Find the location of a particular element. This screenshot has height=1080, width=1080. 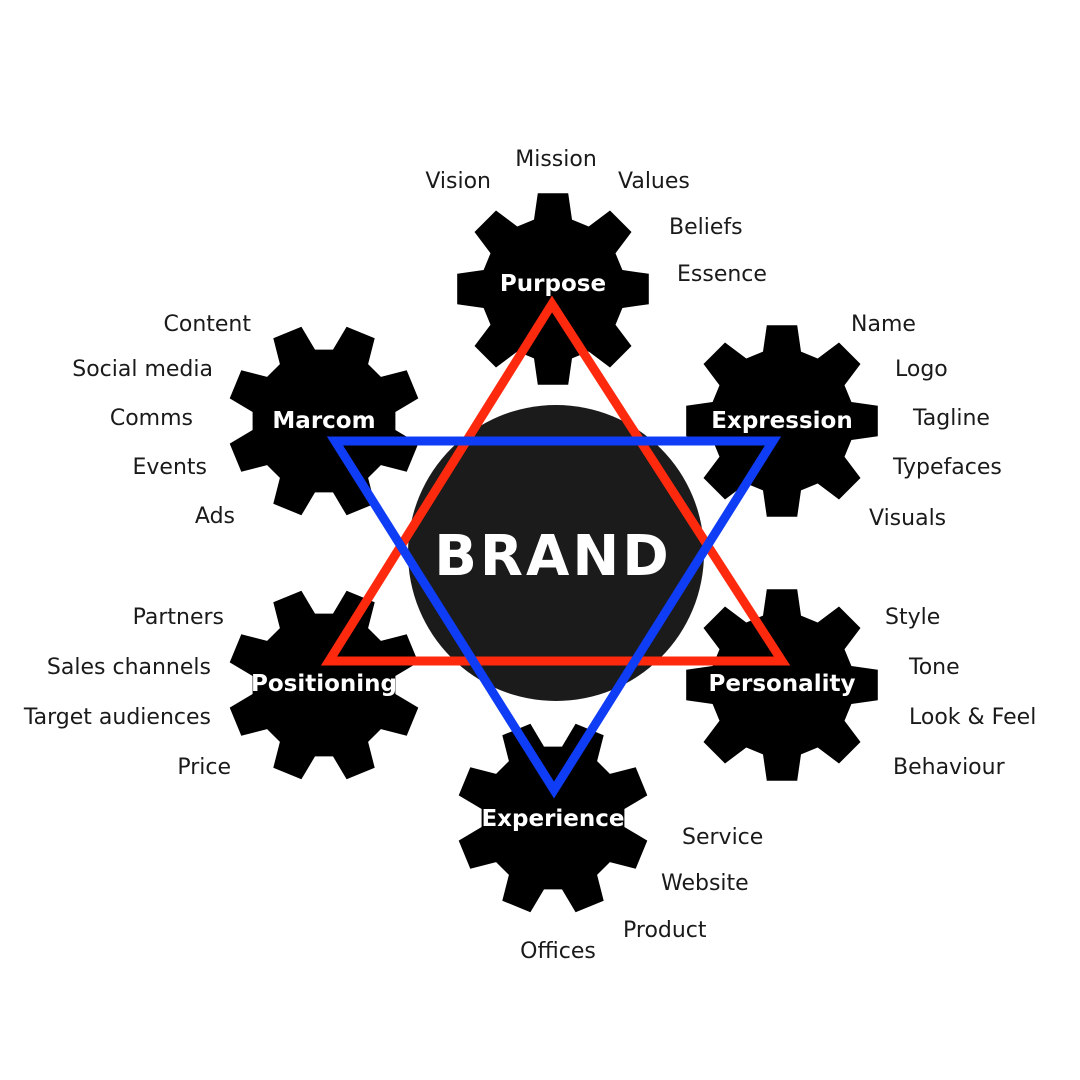

personality-item-tone: Tone is located at coordinates (934, 667).